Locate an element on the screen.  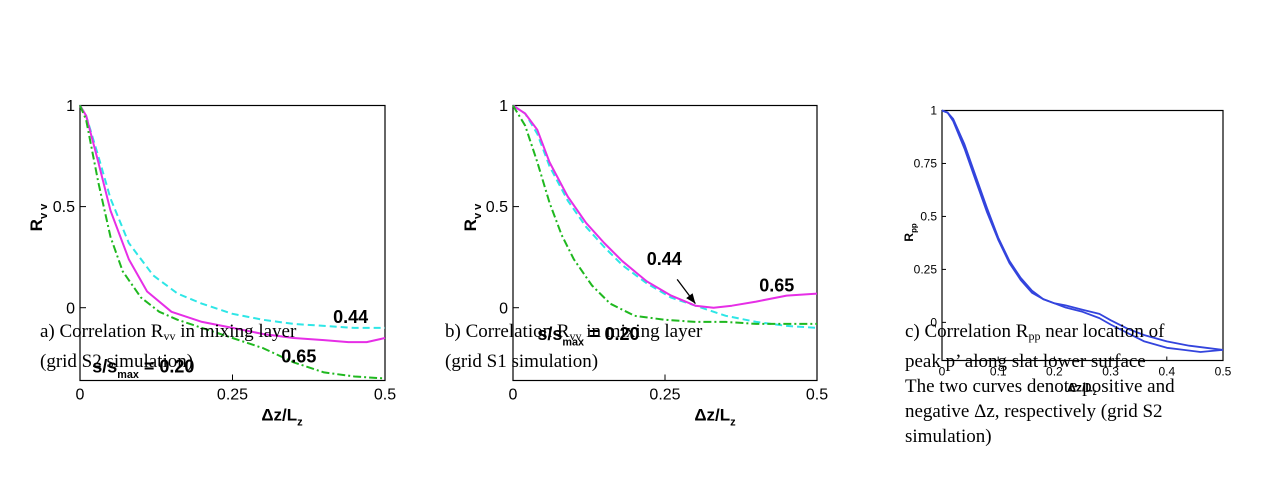
pb-annotation-tail: = 0.20 is located at coordinates (612, 334).